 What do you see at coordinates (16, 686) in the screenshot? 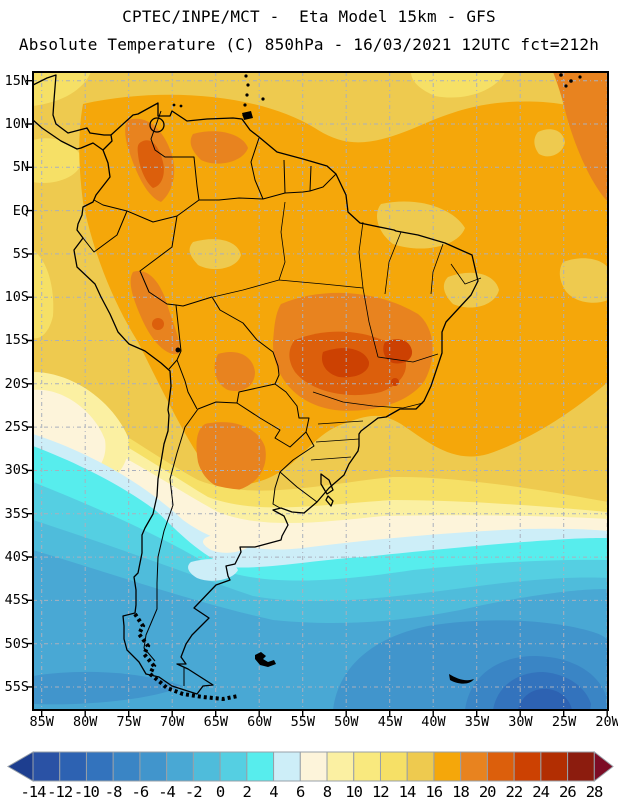
I see `latitude-label: 55S` at bounding box center [16, 686].